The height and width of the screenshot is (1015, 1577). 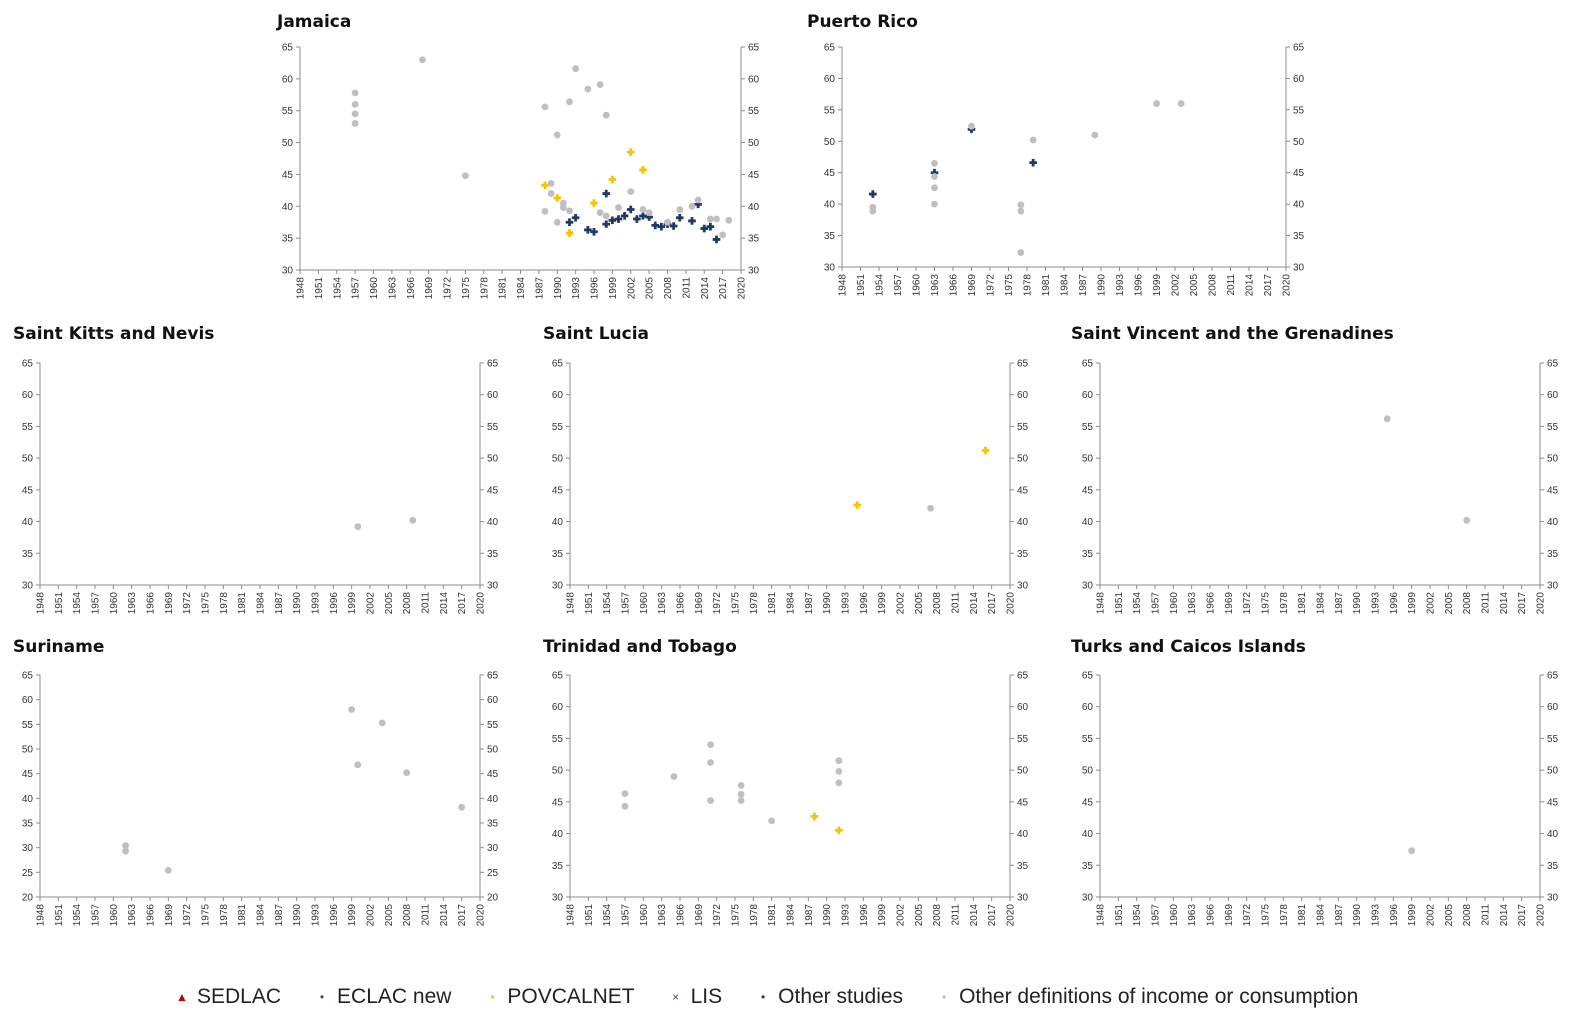 I want to click on legend-item-povcal: • POVCALNET, so click(x=559, y=997).